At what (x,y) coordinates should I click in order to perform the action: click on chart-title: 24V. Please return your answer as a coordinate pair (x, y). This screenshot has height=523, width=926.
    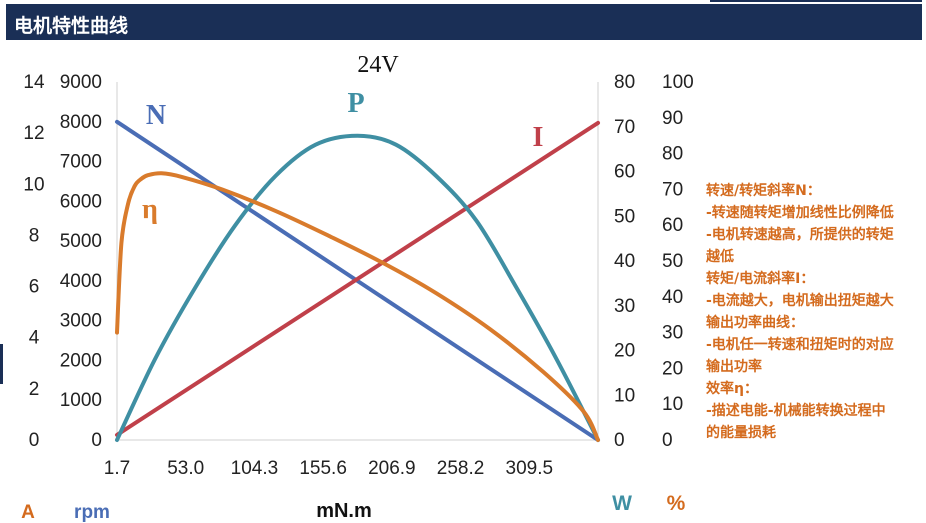
    Looking at the image, I should click on (378, 65).